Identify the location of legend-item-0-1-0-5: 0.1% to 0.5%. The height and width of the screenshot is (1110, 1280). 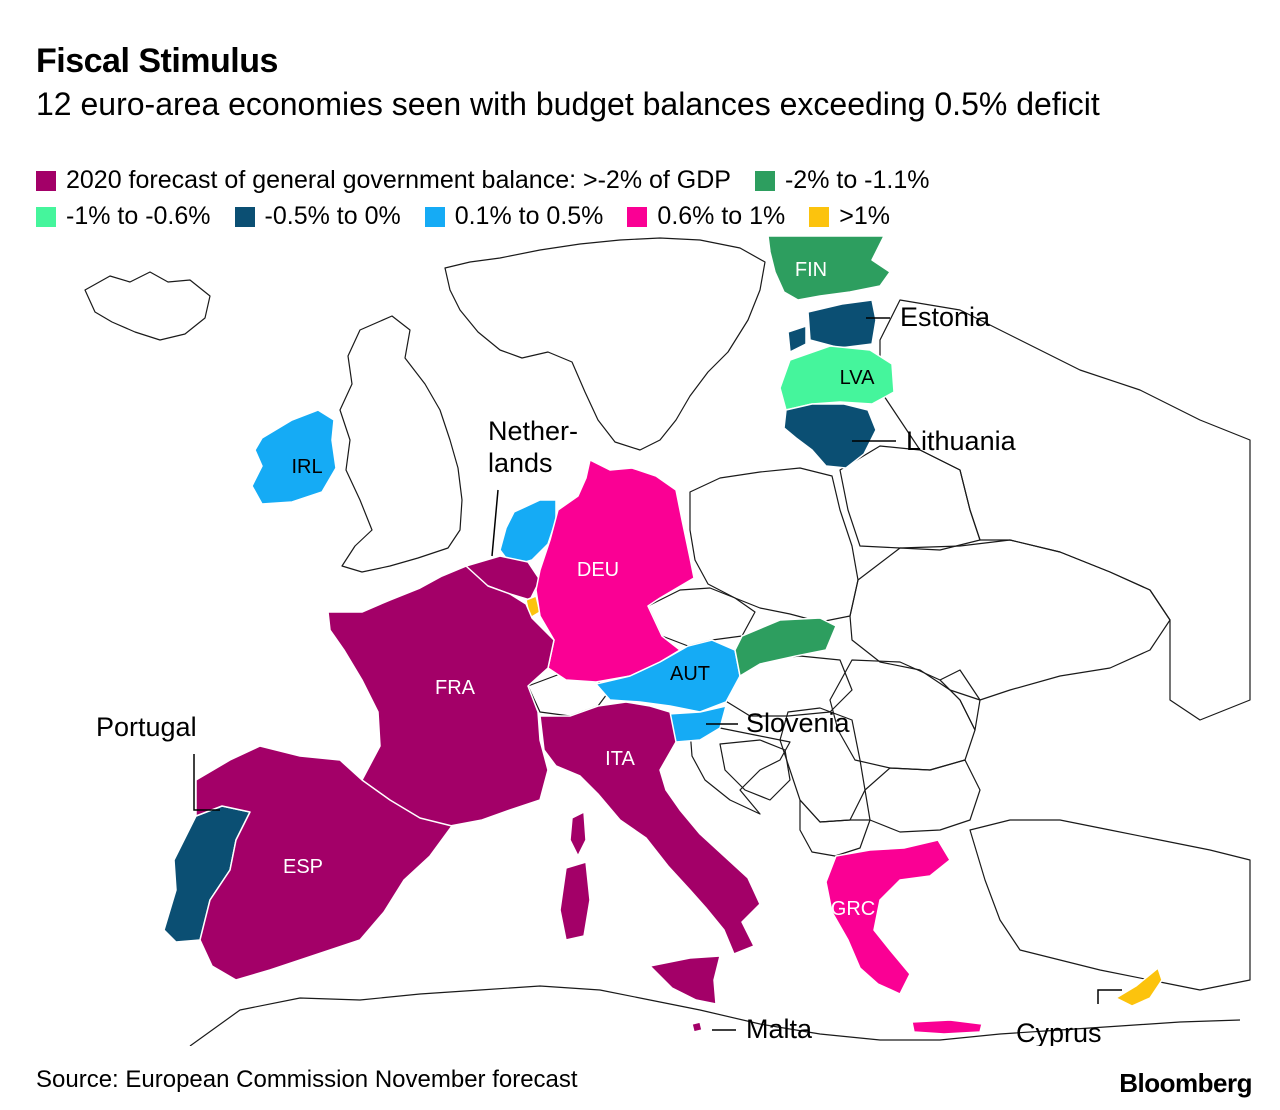
(514, 216).